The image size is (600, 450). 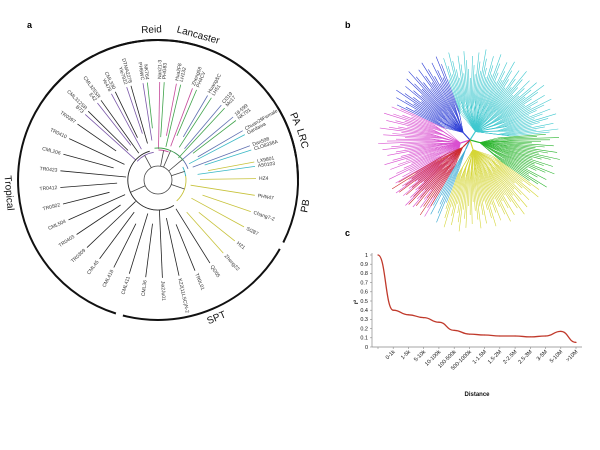 What do you see at coordinates (92, 97) in the screenshot?
I see `tree-leaf-label: E42` at bounding box center [92, 97].